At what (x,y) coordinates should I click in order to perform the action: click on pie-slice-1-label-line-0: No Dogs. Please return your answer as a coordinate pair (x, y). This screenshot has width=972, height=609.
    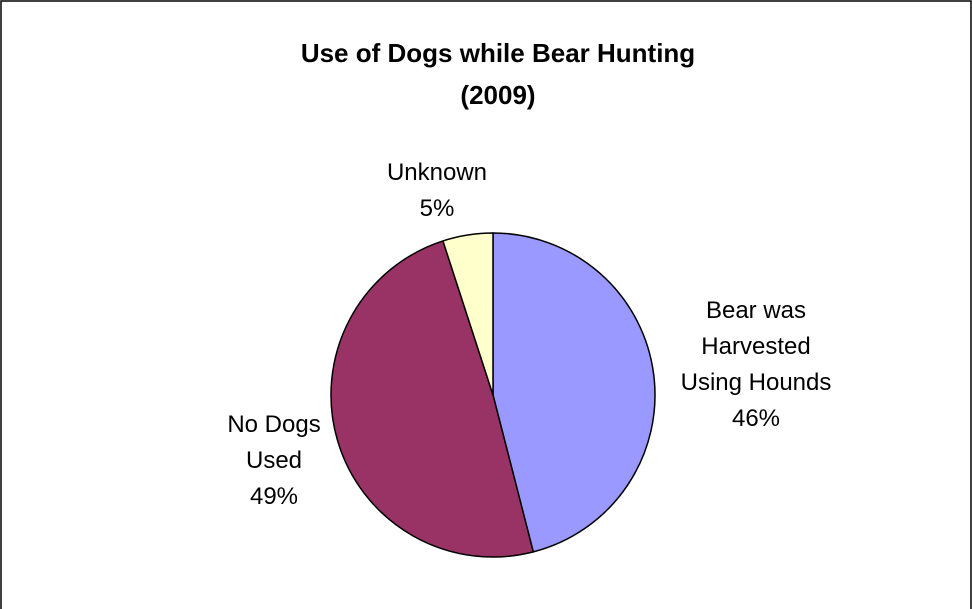
    Looking at the image, I should click on (273, 424).